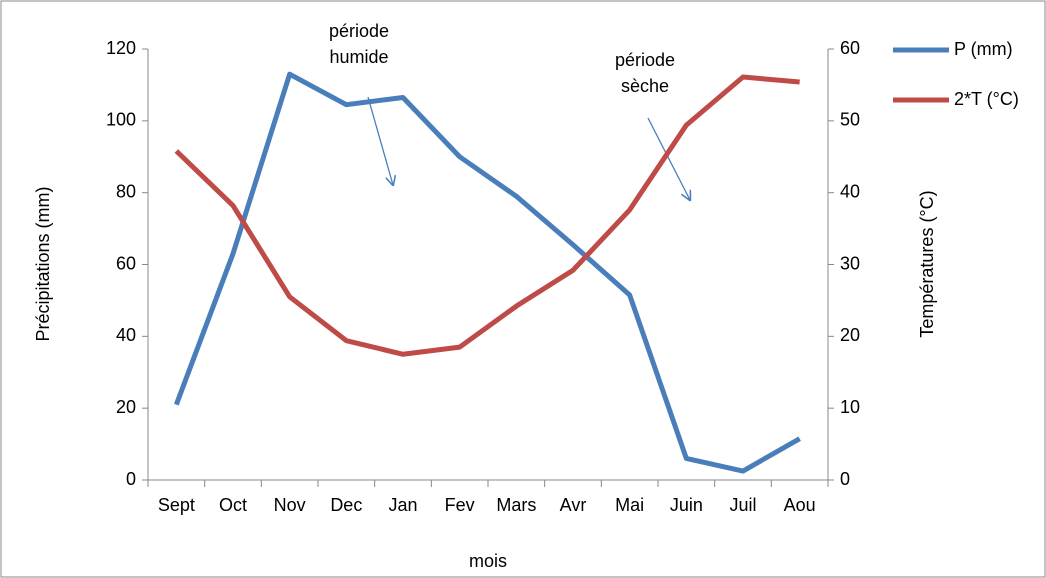 Image resolution: width=1046 pixels, height=578 pixels. Describe the element at coordinates (850, 48) in the screenshot. I see `y2-tick-label: 60` at that location.